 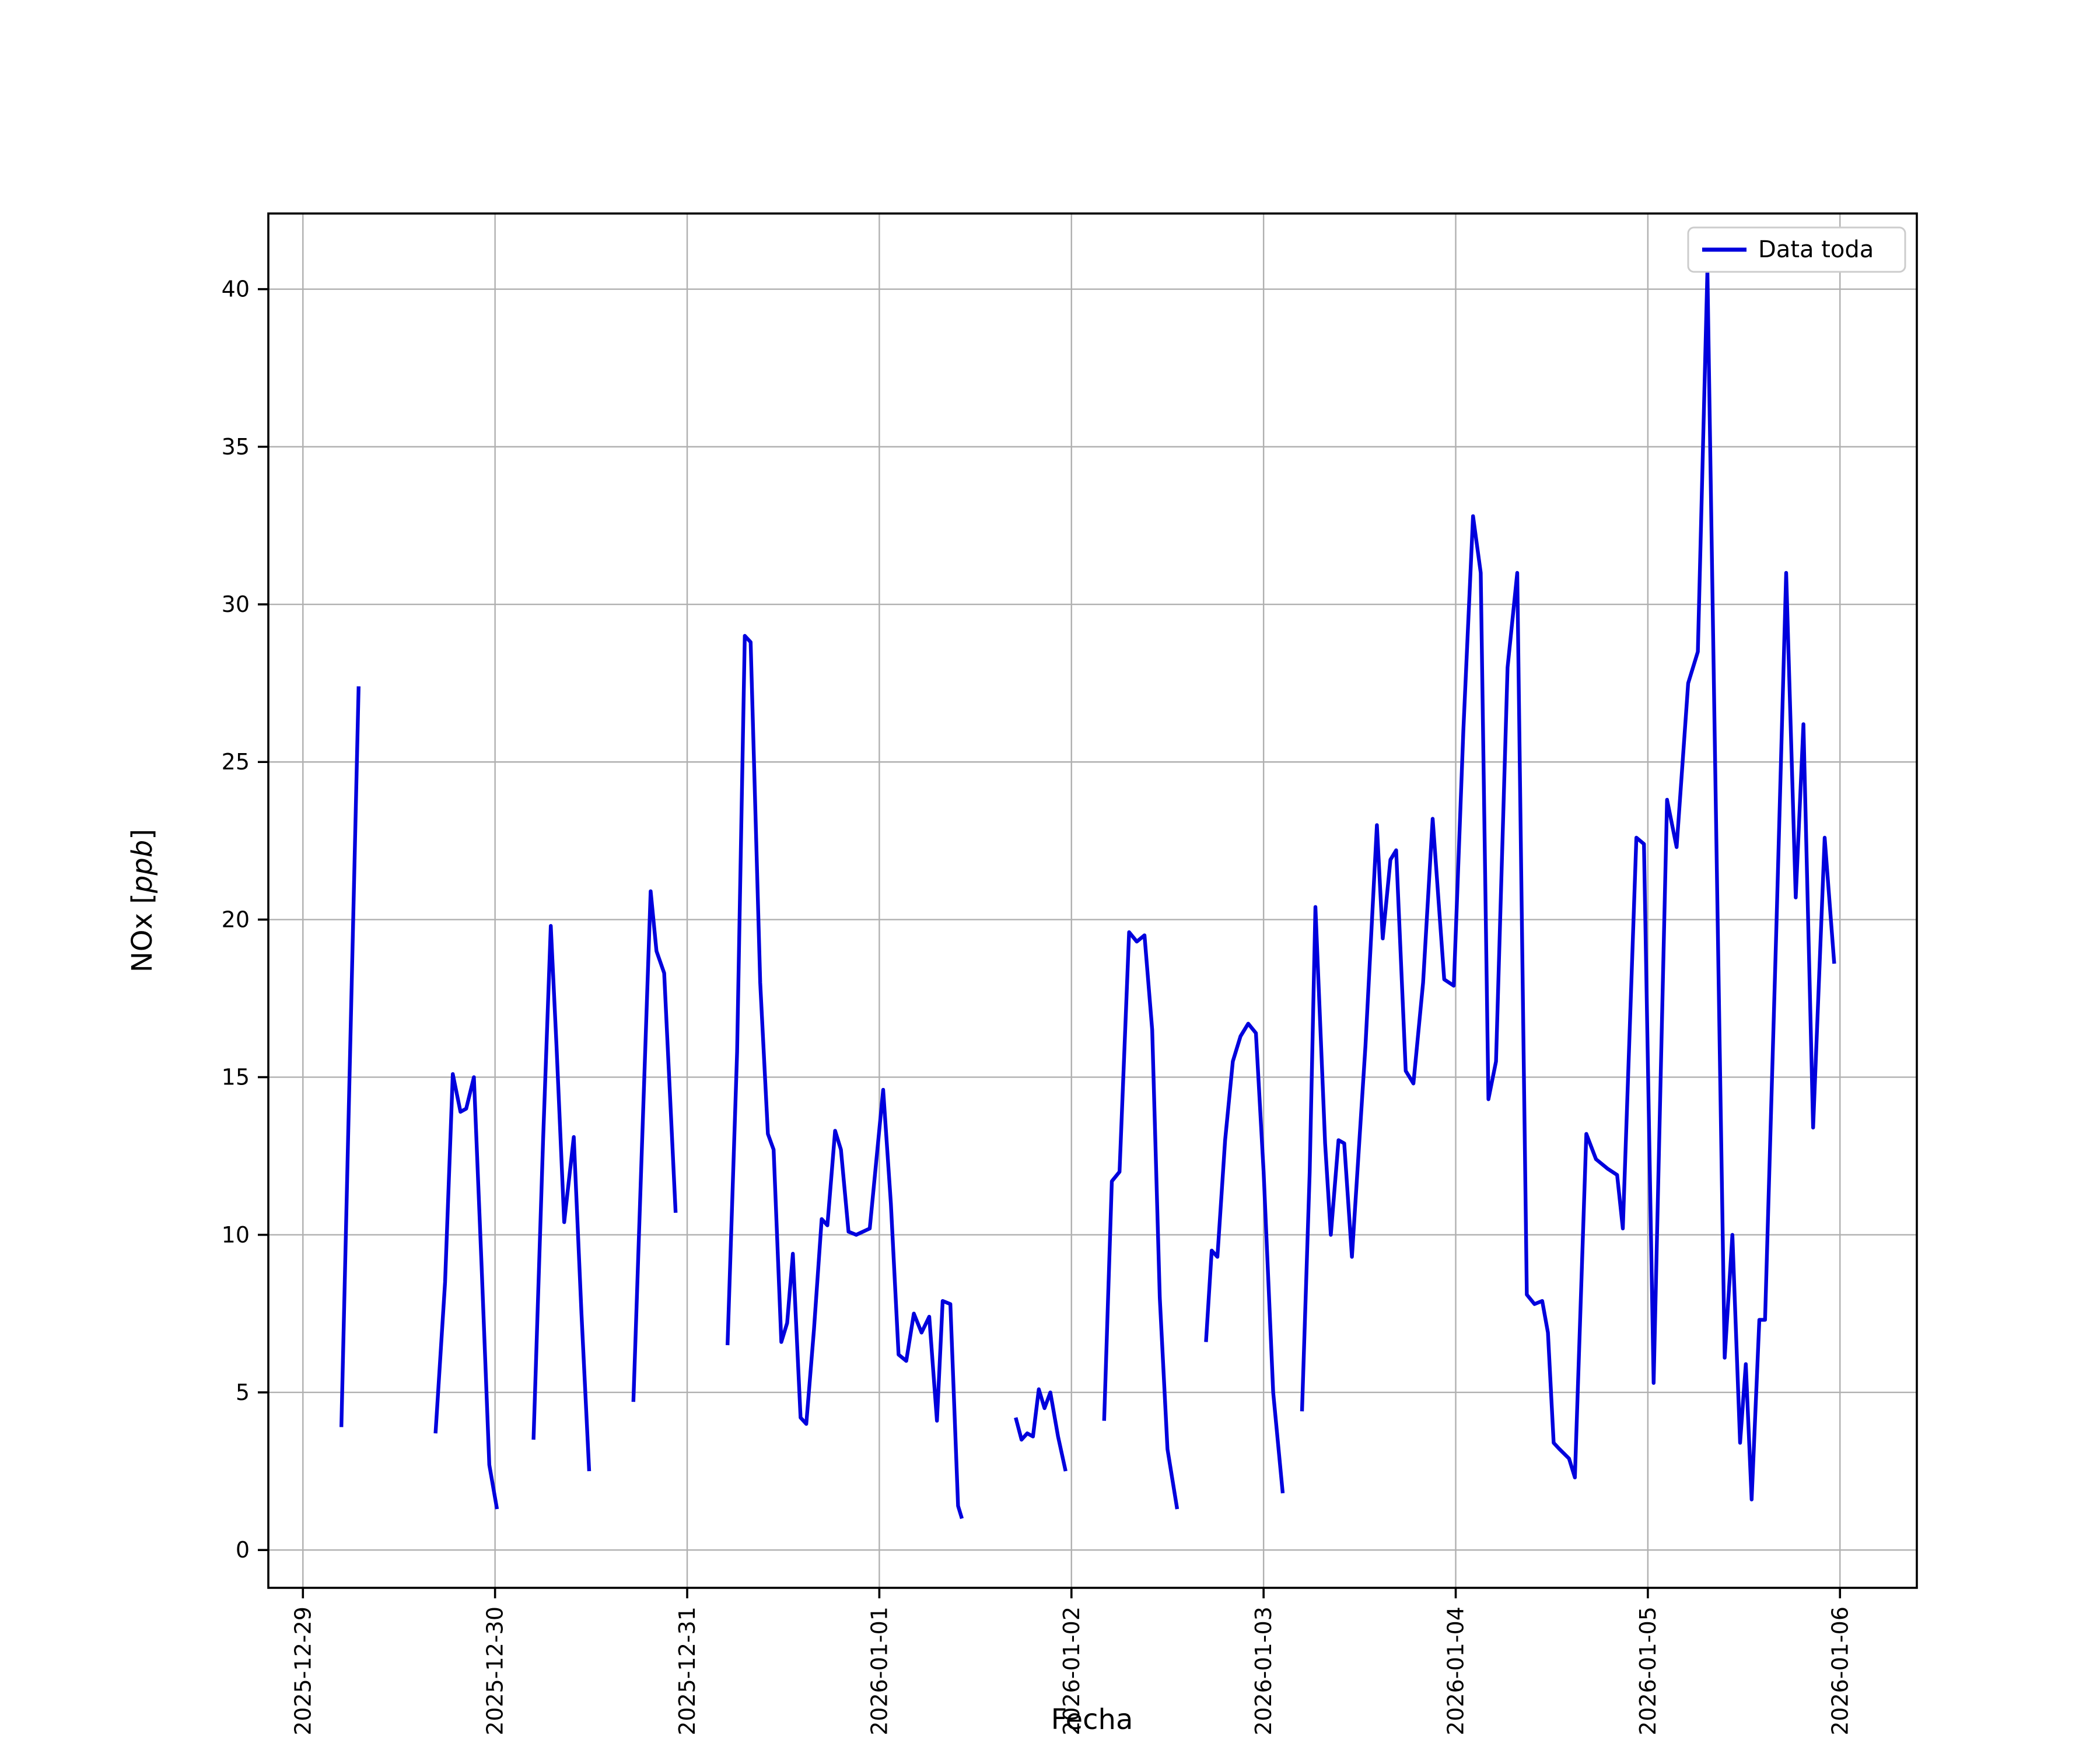 What do you see at coordinates (243, 1392) in the screenshot?
I see `y-tick-label: 5` at bounding box center [243, 1392].